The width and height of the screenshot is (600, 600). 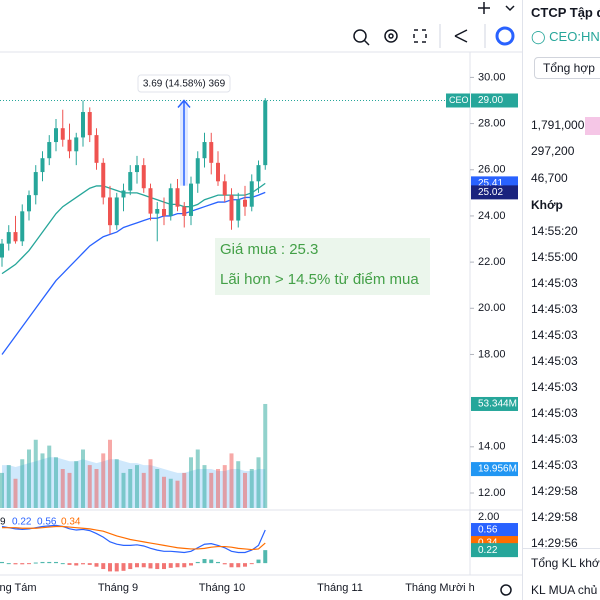 What do you see at coordinates (567, 68) in the screenshot?
I see `summary-button: Tổng hợp` at bounding box center [567, 68].